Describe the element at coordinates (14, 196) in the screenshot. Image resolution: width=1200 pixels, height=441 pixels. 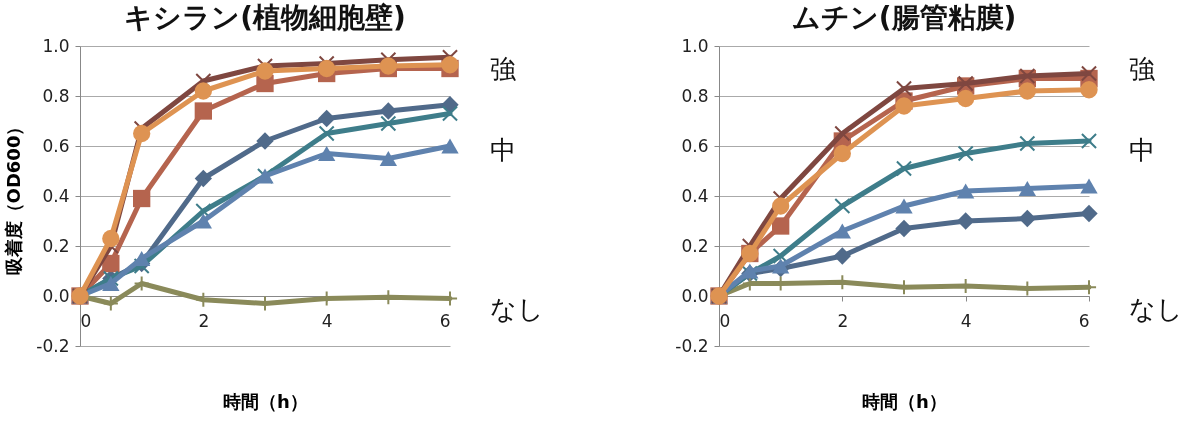
I see `y-axis-title: 吸着度（OD600）` at that location.